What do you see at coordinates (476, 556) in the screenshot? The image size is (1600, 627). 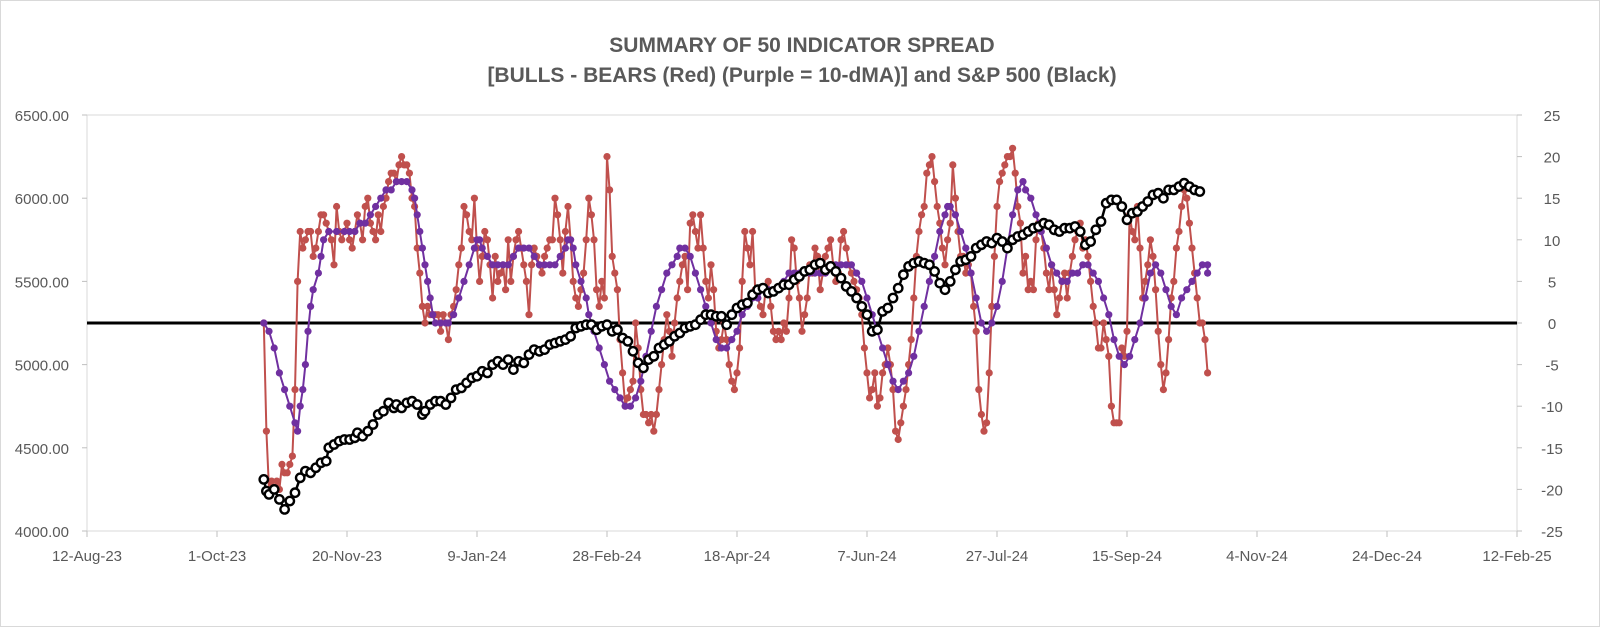 I see `x-tick-label: 9-Jan-24` at bounding box center [476, 556].